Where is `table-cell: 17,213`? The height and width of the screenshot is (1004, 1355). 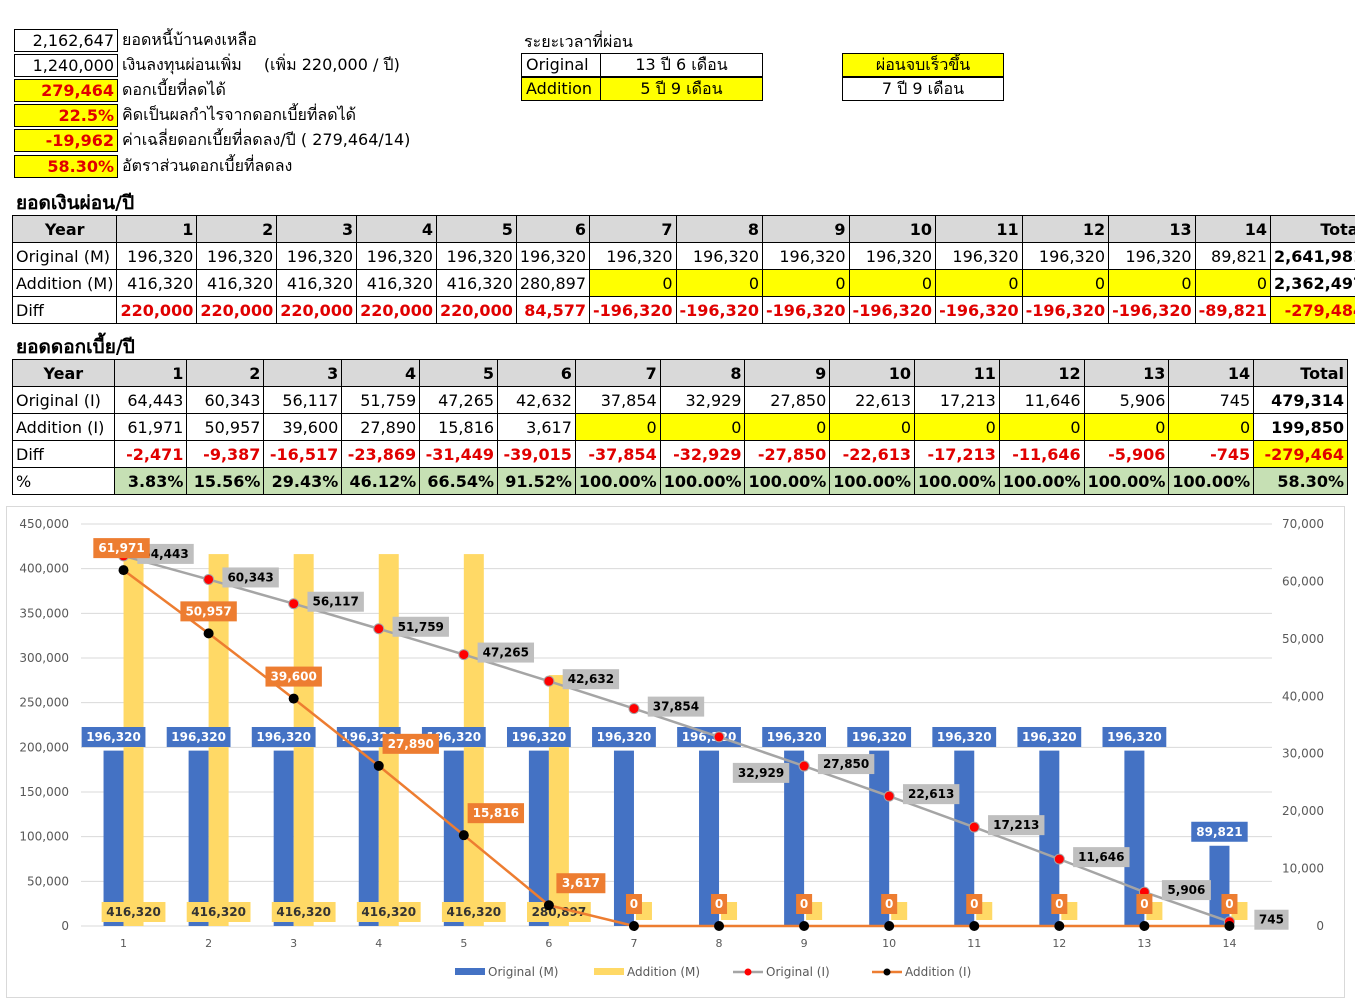 table-cell: 17,213 is located at coordinates (957, 400).